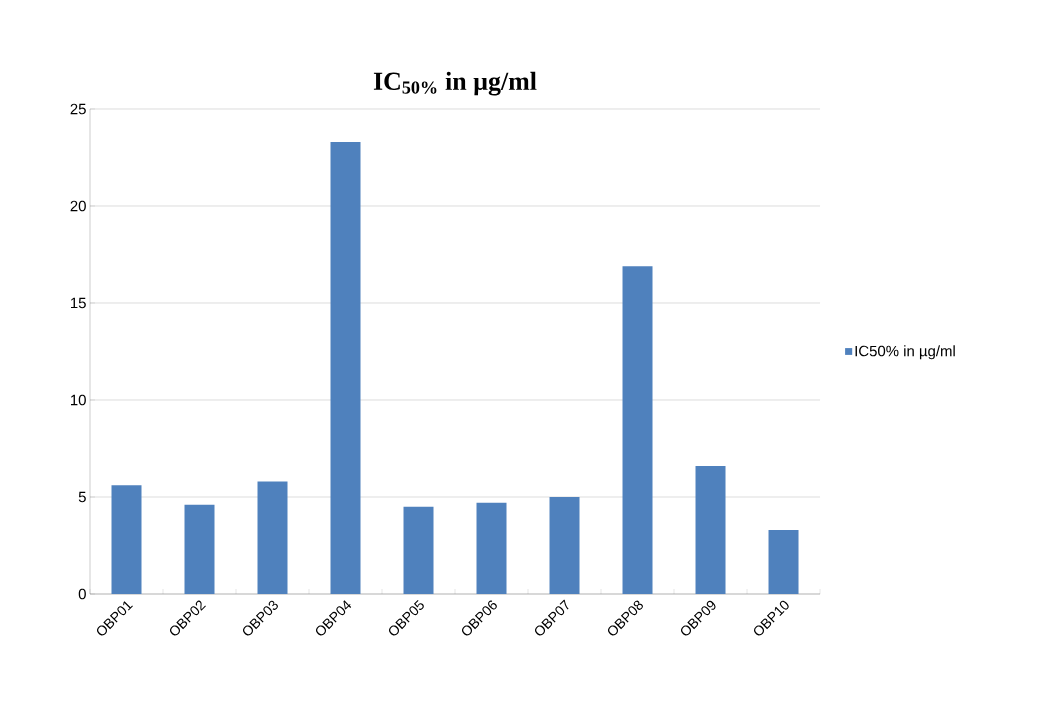  I want to click on y-tick-label: 25, so click(78, 109).